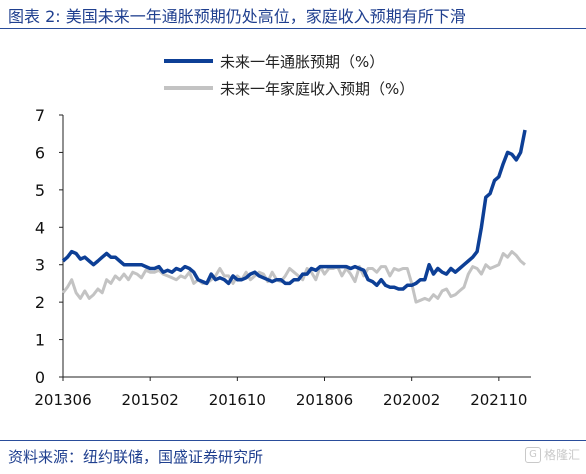 The height and width of the screenshot is (474, 586). What do you see at coordinates (293, 277) in the screenshot?
I see `series-line-income` at bounding box center [293, 277].